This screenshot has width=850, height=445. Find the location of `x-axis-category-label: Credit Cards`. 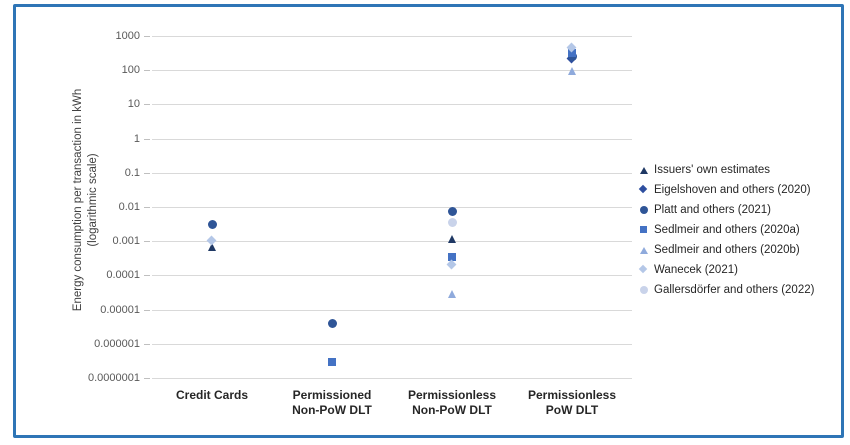

x-axis-category-label: Credit Cards is located at coordinates (212, 395).